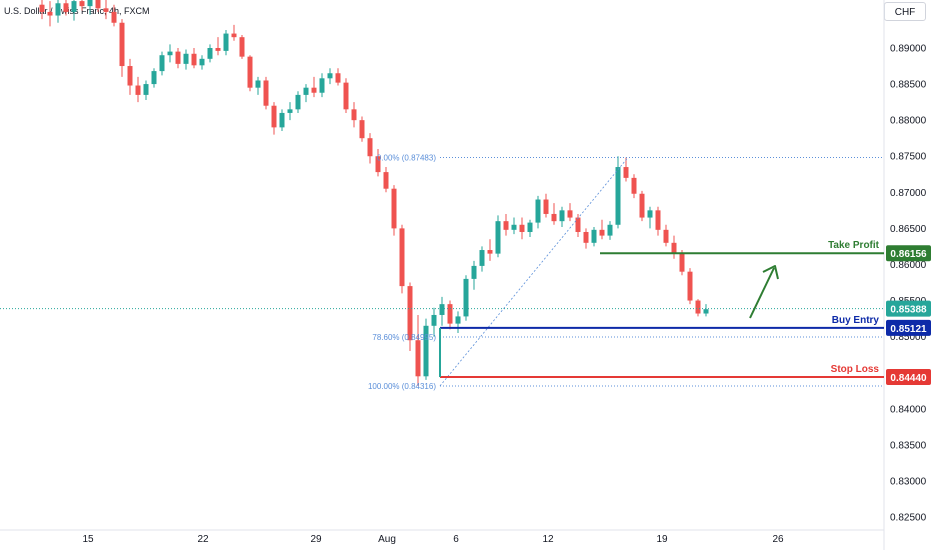 Image resolution: width=932 pixels, height=550 pixels. I want to click on fib-trend-line, so click(534, 272).